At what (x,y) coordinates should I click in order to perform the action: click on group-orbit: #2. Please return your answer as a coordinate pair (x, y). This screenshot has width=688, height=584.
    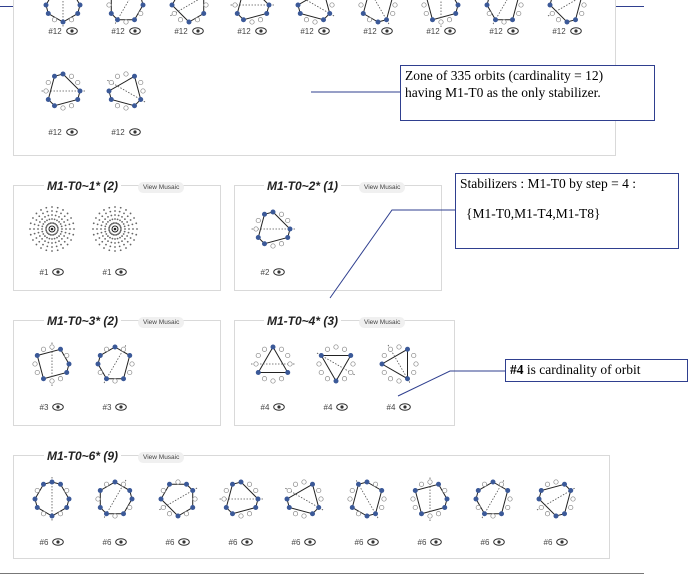
    Looking at the image, I should click on (273, 240).